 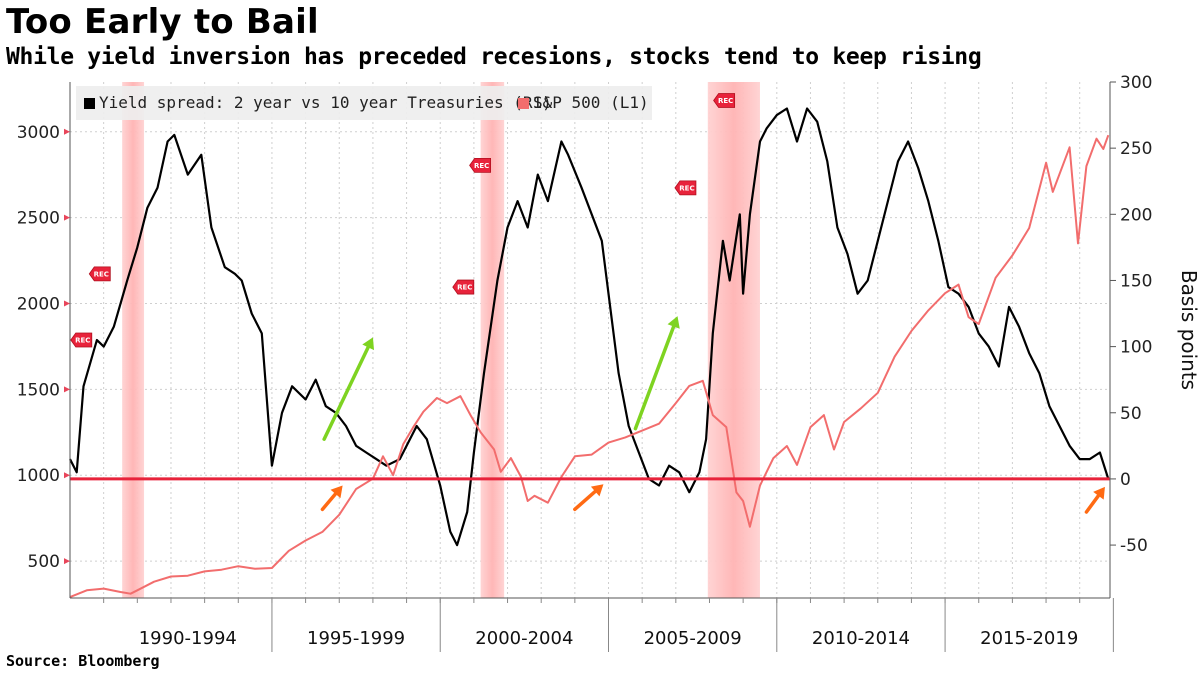 What do you see at coordinates (1125, 480) in the screenshot?
I see `right-tick-label: 0` at bounding box center [1125, 480].